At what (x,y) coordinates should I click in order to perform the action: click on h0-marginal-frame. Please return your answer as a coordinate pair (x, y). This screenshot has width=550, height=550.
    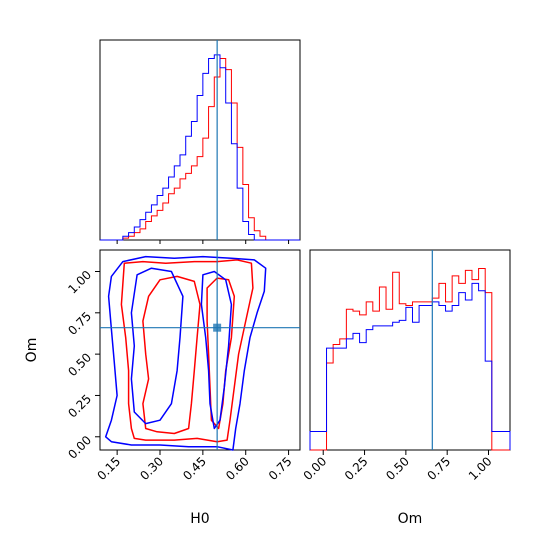
    Looking at the image, I should click on (200, 140).